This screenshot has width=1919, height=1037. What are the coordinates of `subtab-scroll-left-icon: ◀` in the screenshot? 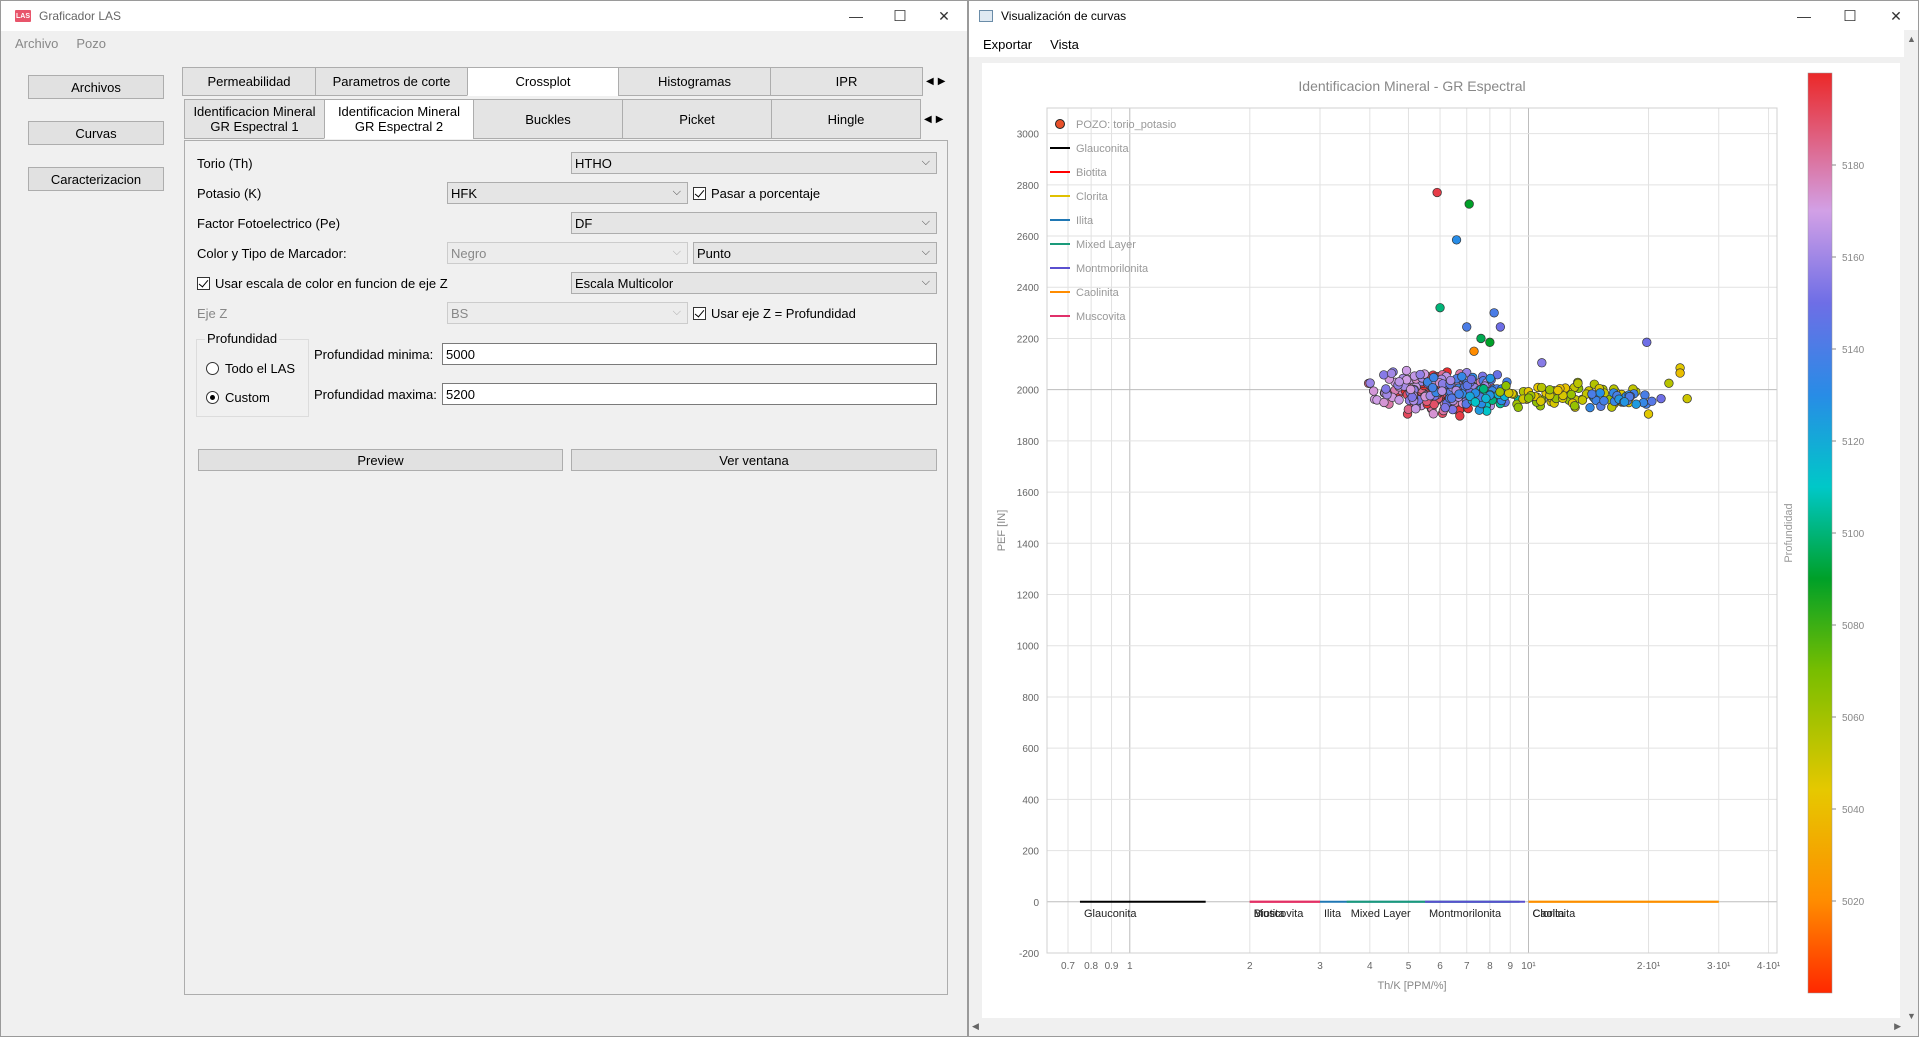 It's located at (928, 119).